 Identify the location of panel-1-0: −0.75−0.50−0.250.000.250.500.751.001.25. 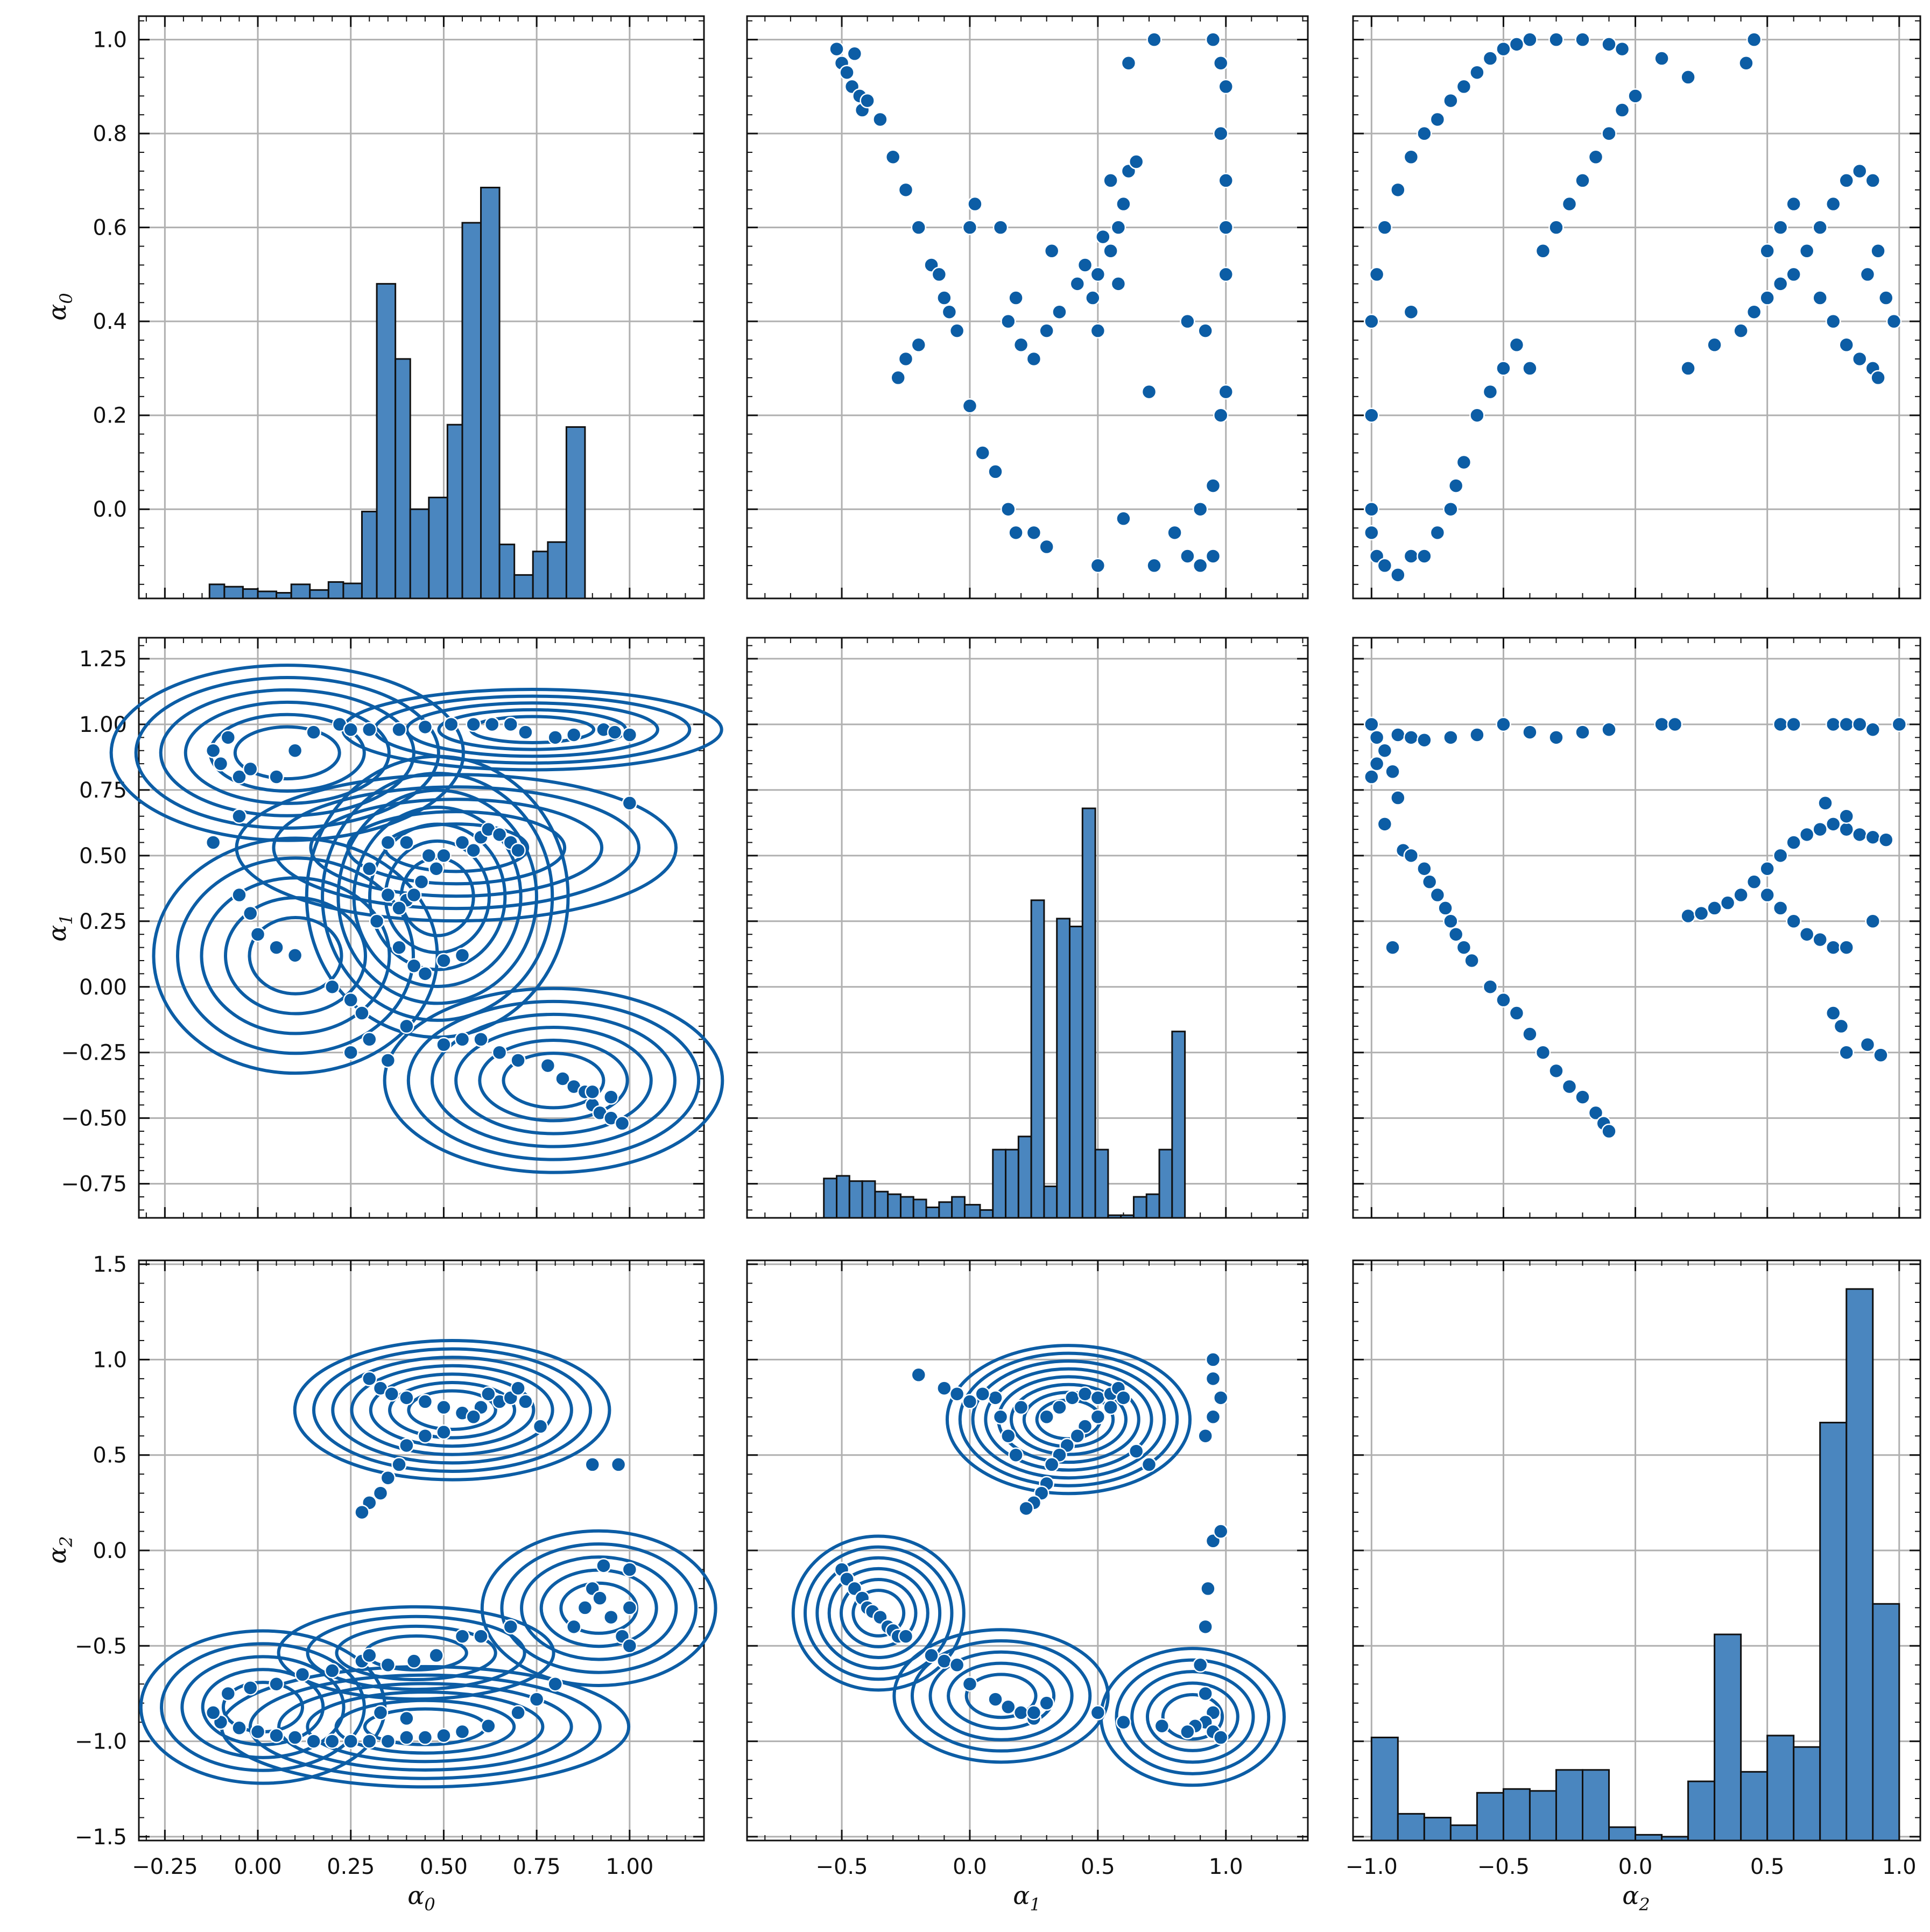
(392, 928).